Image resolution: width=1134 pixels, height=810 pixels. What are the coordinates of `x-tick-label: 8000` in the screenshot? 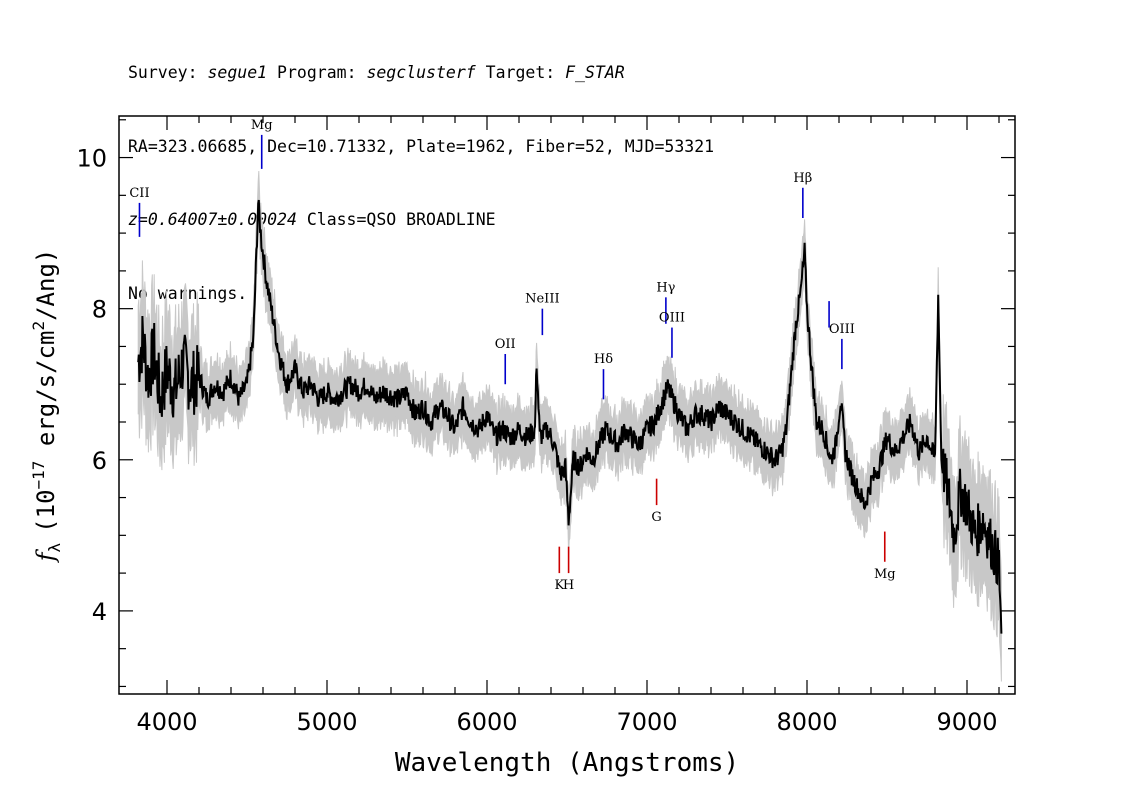 It's located at (806, 722).